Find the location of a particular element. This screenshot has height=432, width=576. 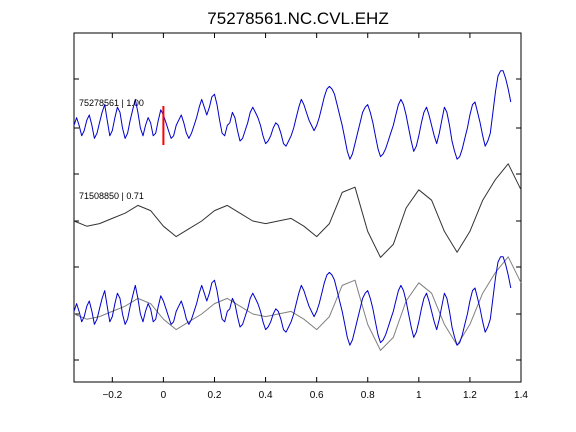

trace-labels: 75278561 | 1.00 71508850 | 0.71 is located at coordinates (111, 149).